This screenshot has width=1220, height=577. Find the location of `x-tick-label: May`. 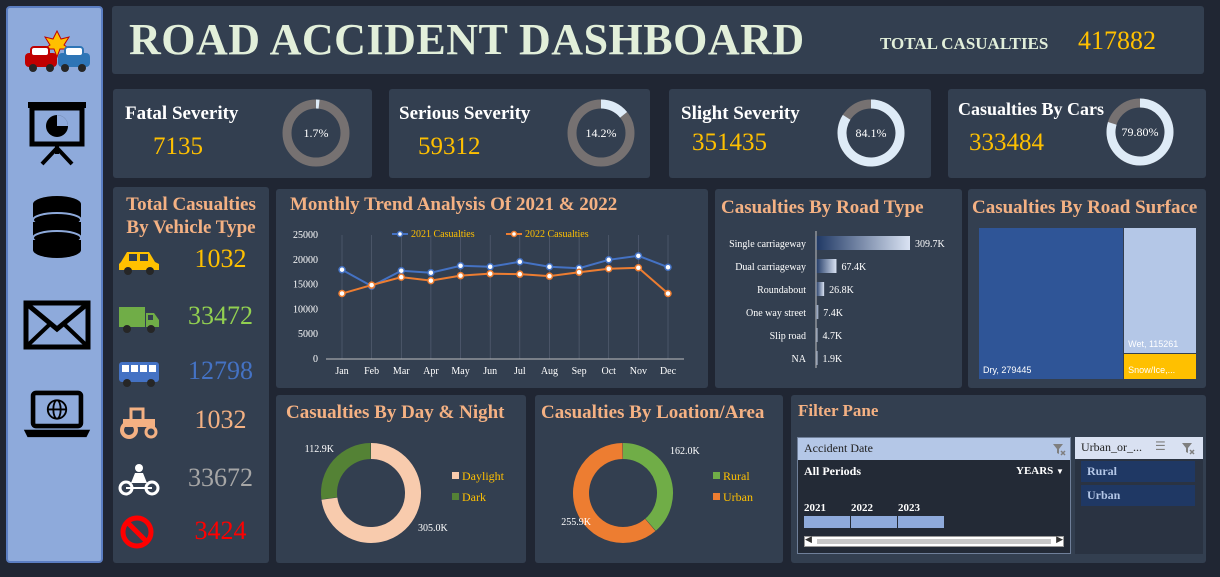

x-tick-label: May is located at coordinates (460, 371).